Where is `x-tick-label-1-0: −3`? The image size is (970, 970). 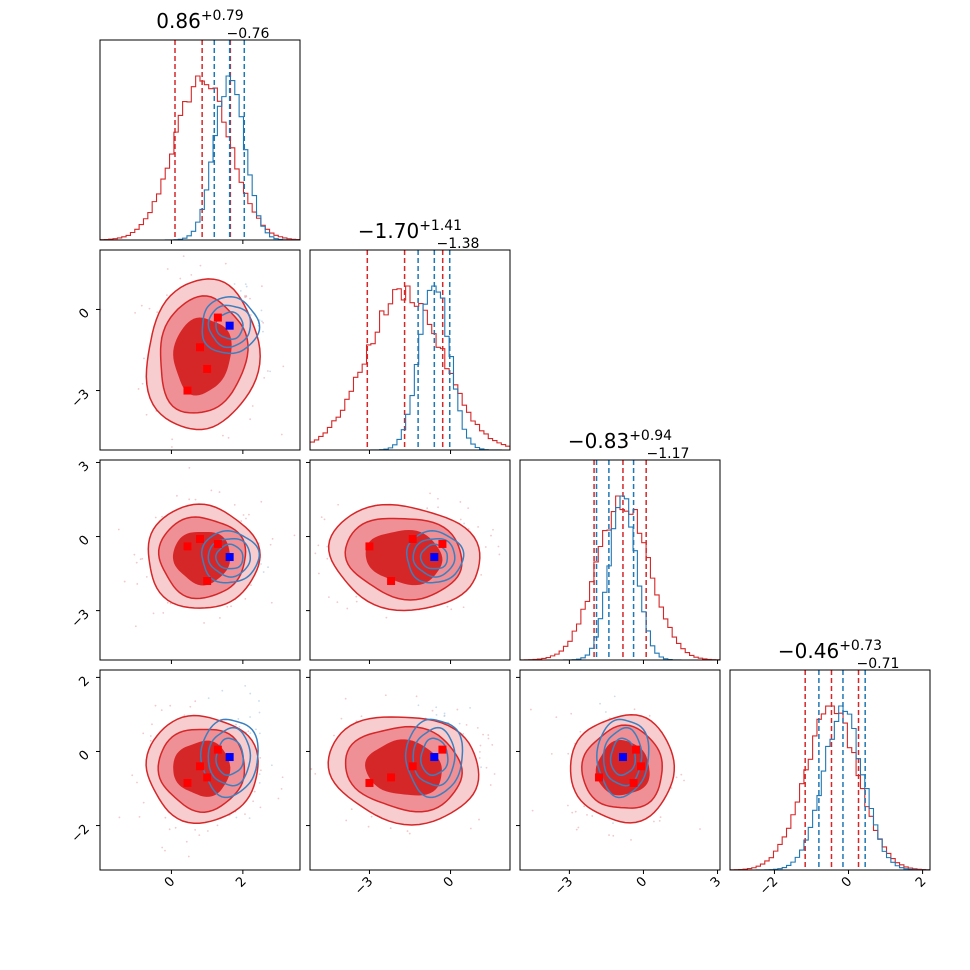 x-tick-label-1-0: −3 is located at coordinates (364, 886).